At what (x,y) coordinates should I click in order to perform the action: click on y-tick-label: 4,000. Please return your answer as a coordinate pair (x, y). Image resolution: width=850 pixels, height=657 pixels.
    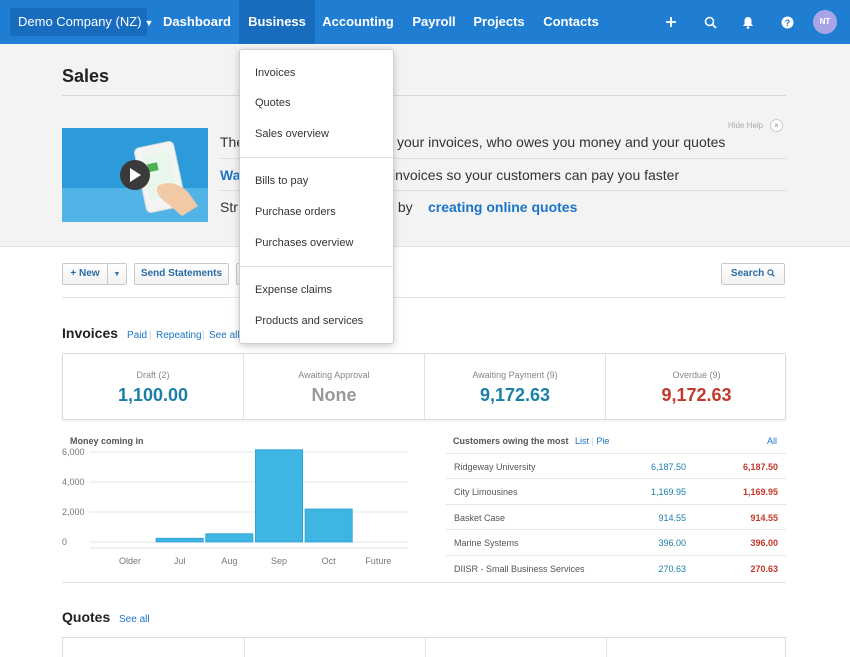
    Looking at the image, I should click on (73, 482).